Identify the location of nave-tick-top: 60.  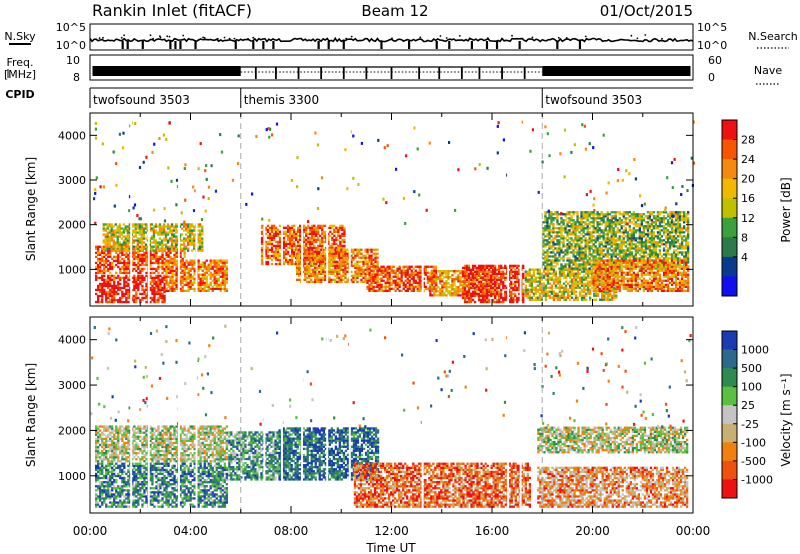
(715, 60).